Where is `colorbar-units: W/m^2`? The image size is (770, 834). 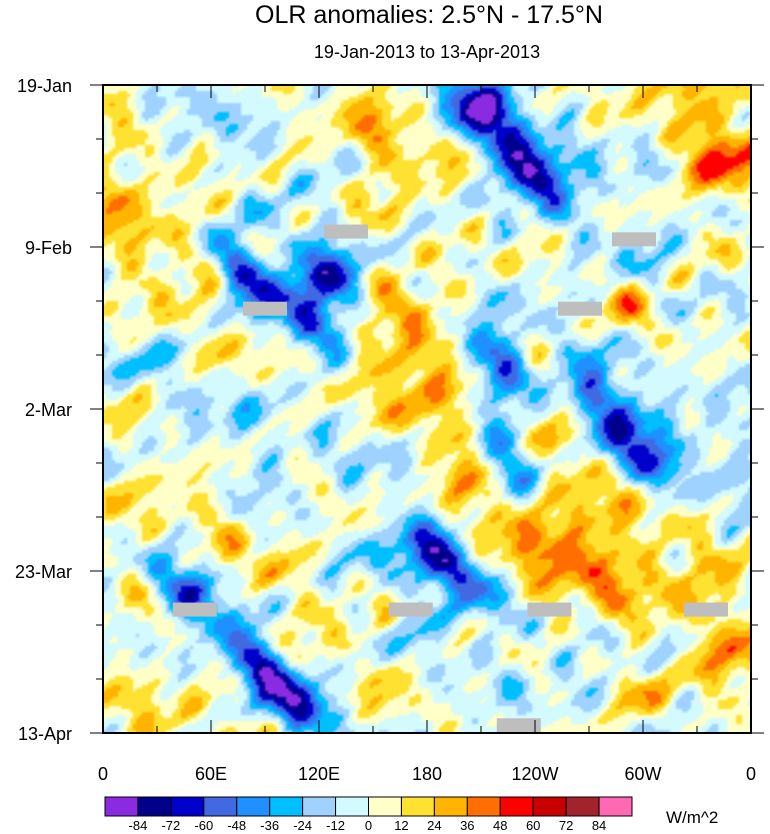
colorbar-units: W/m^2 is located at coordinates (692, 817).